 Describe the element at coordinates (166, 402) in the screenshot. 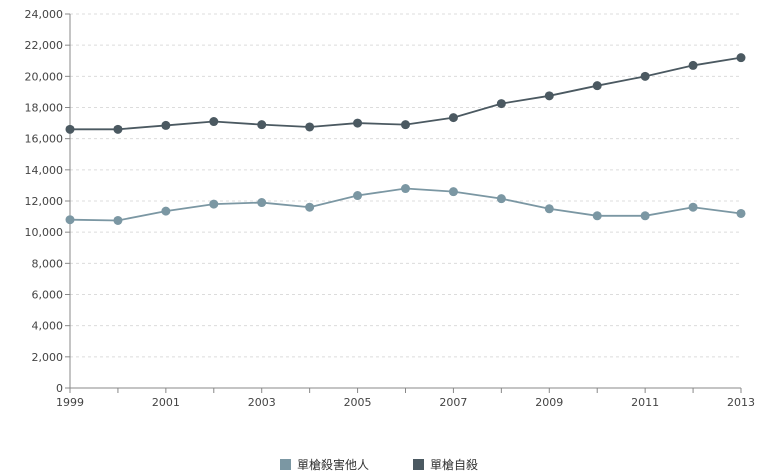

I see `x-tick-label: 2001` at that location.